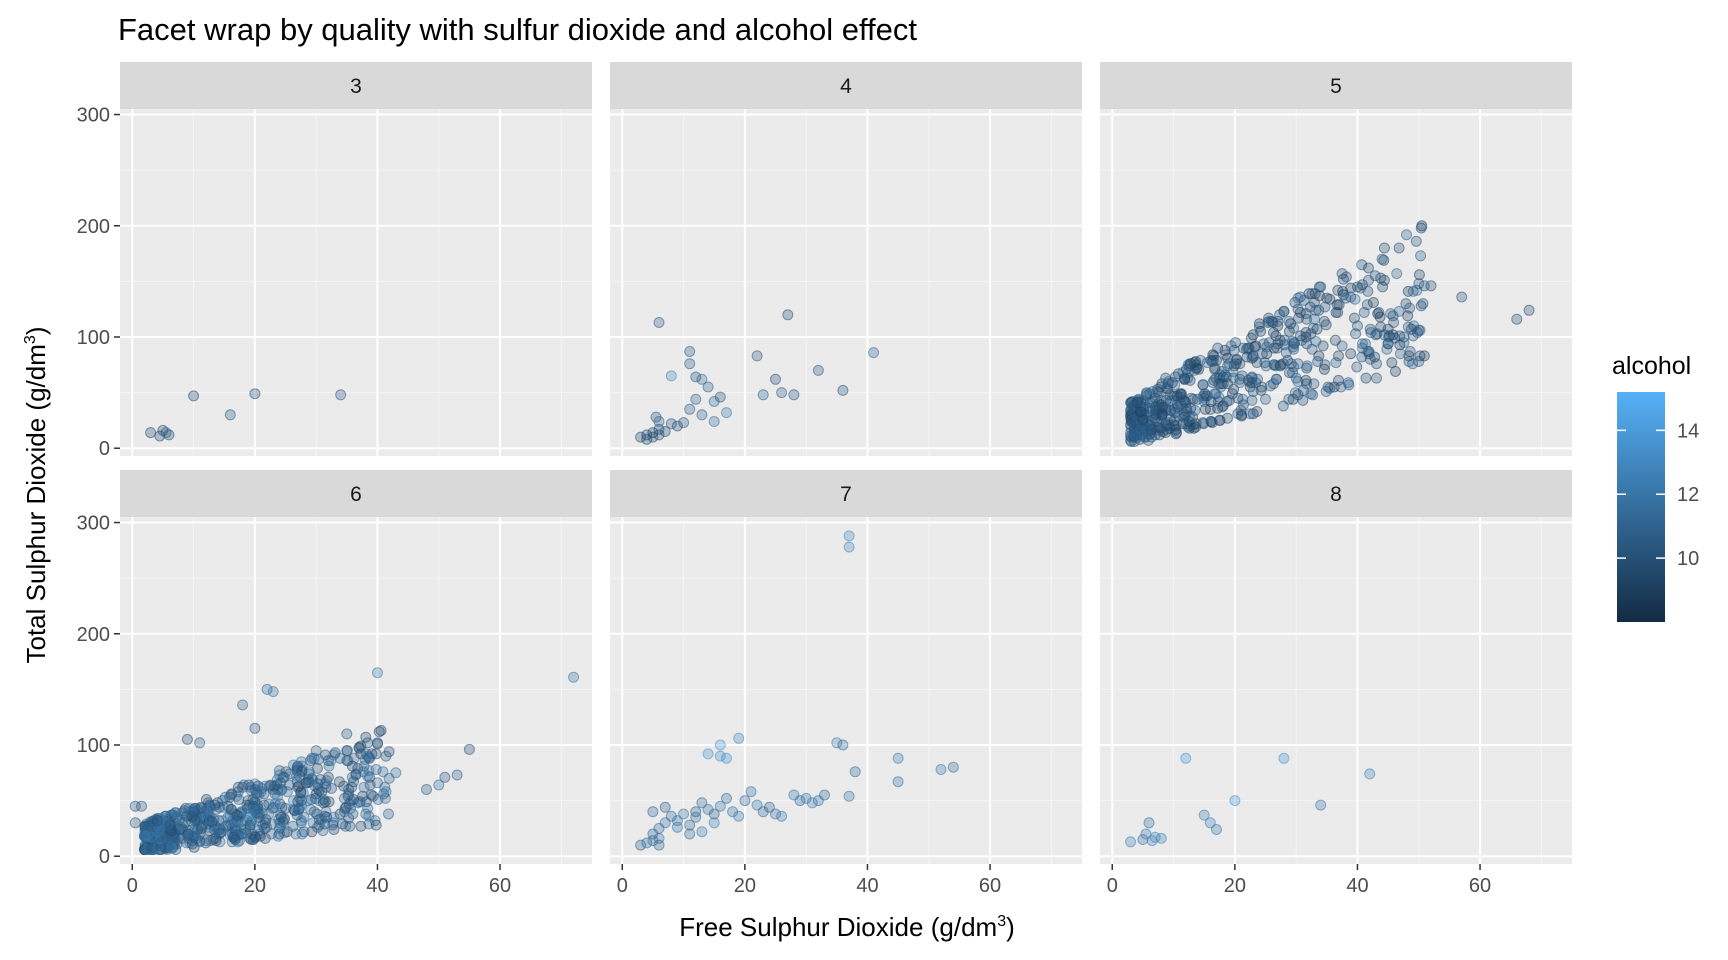 The width and height of the screenshot is (1728, 960). What do you see at coordinates (622, 886) in the screenshot?
I see `x-tick-label: 0` at bounding box center [622, 886].